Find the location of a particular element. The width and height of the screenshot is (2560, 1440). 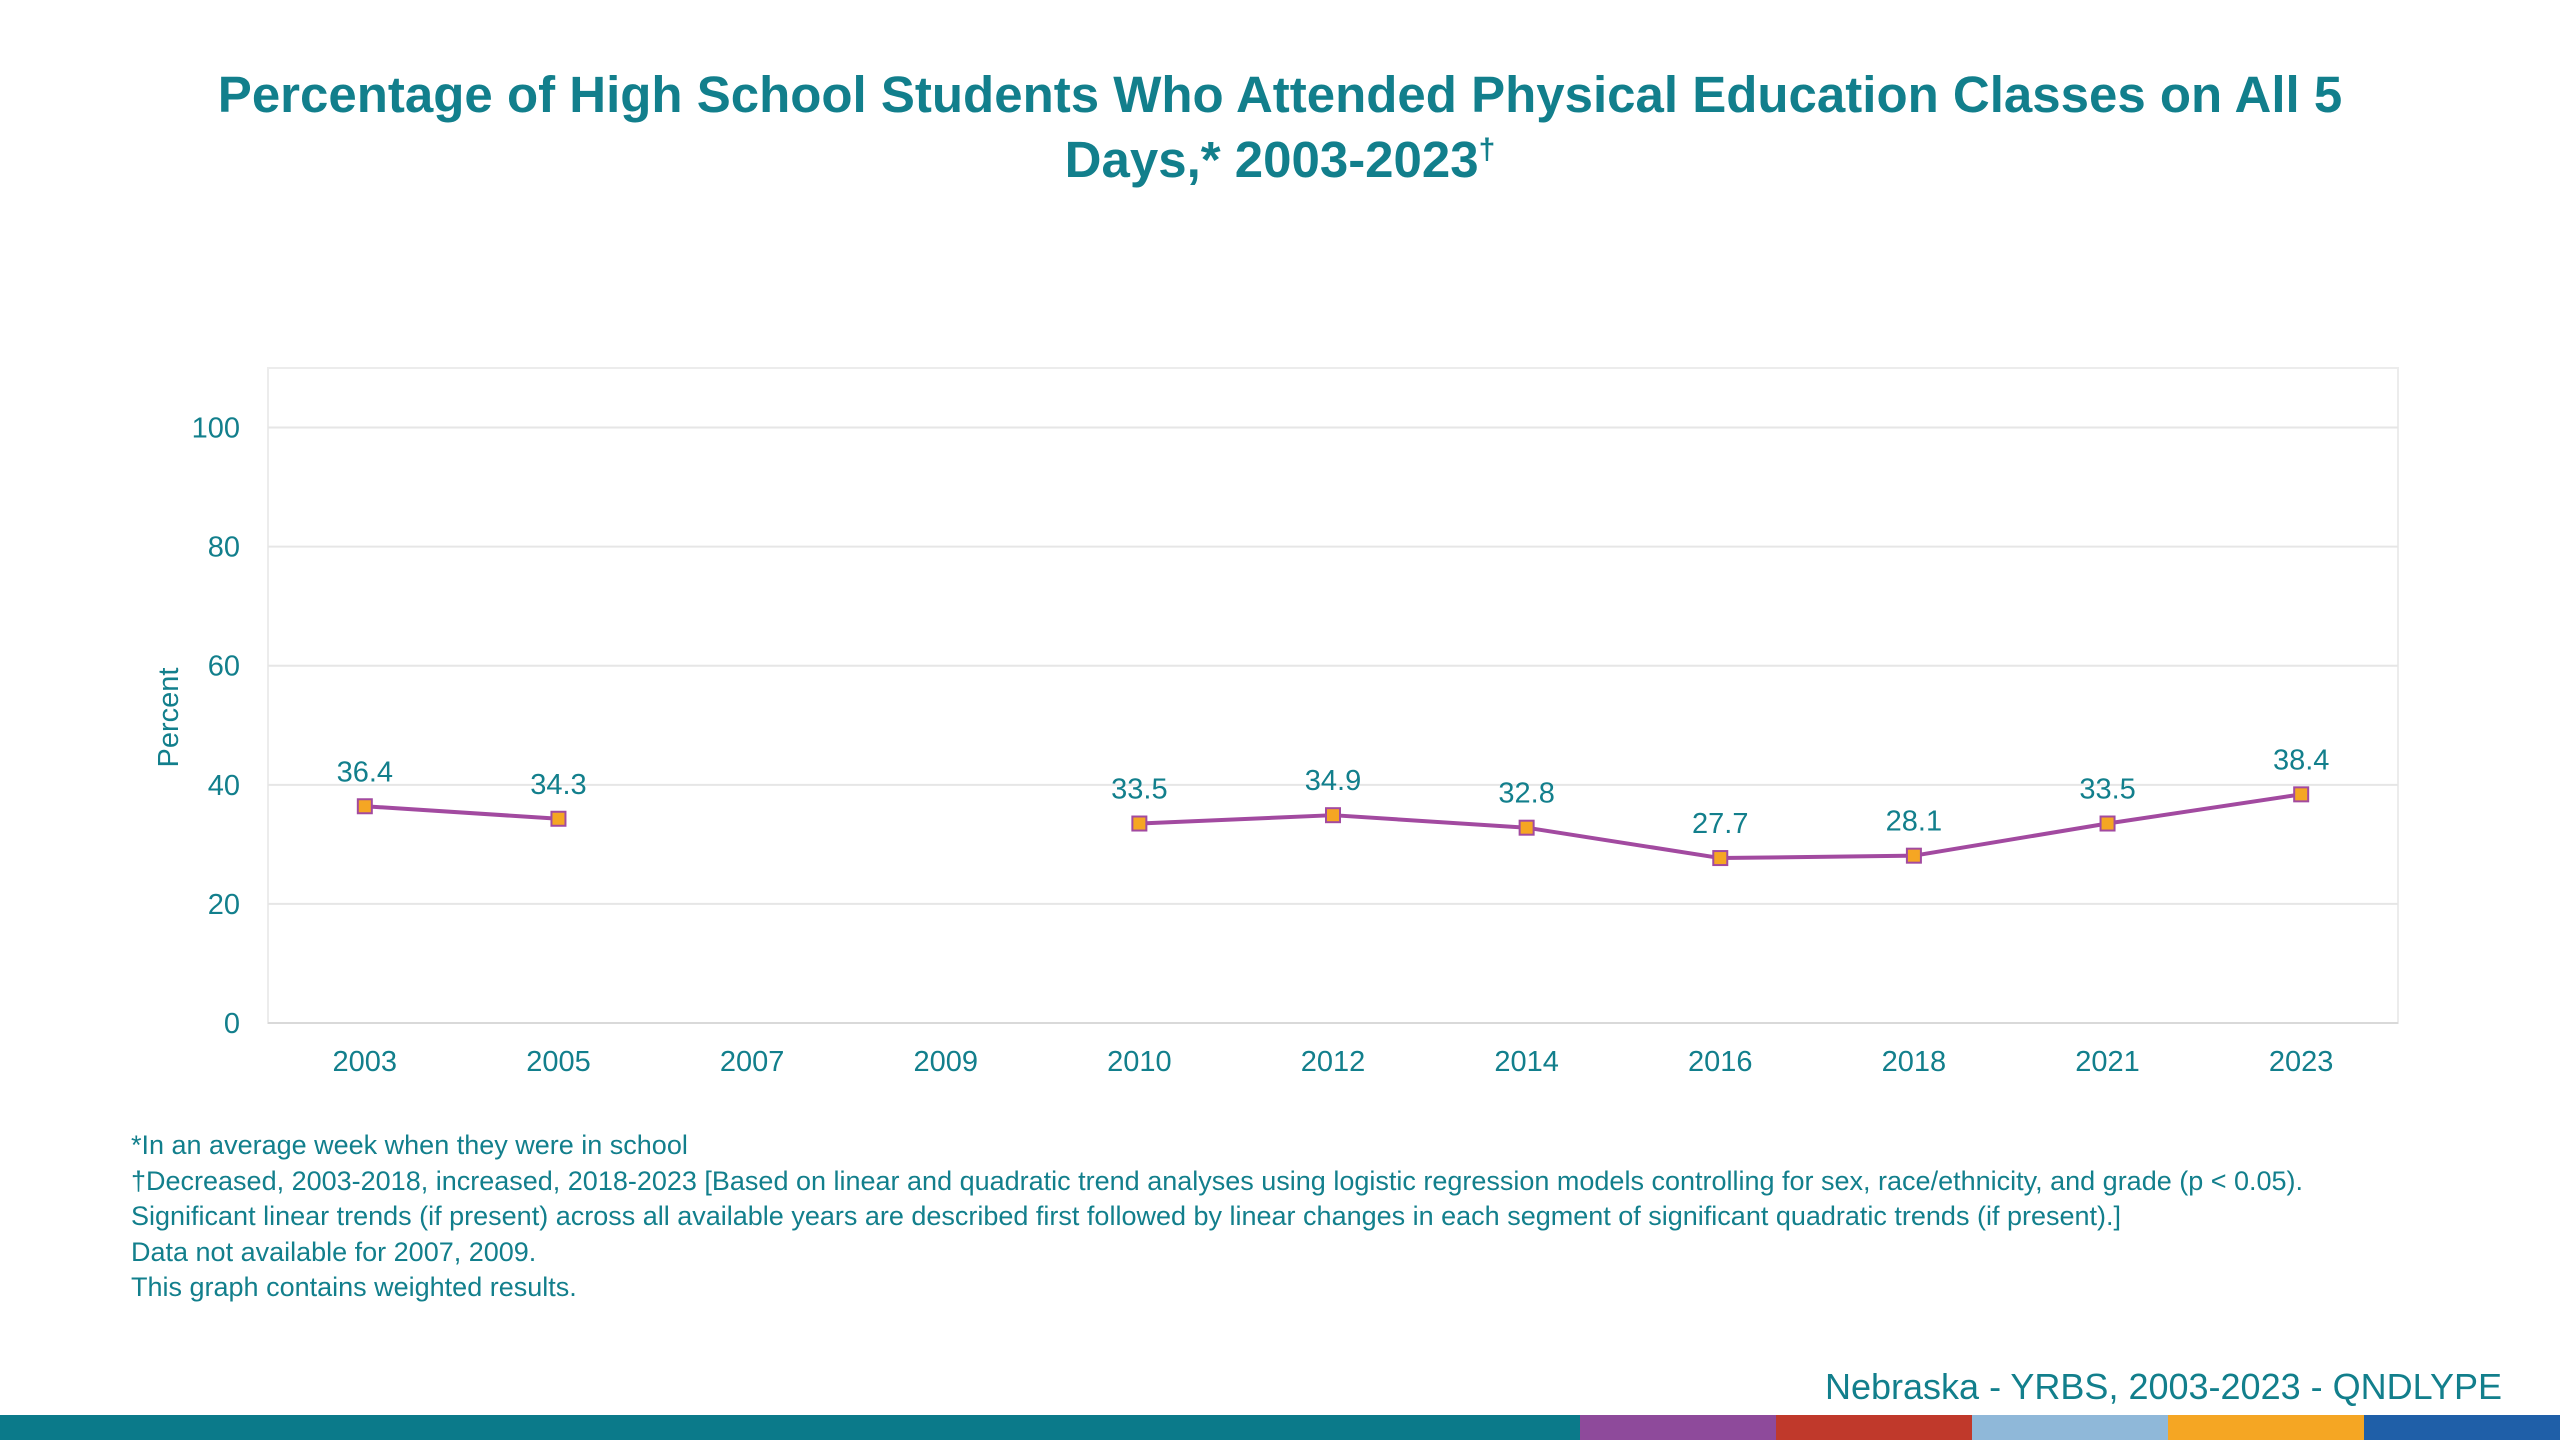

data-label: 34.9 is located at coordinates (1333, 781).